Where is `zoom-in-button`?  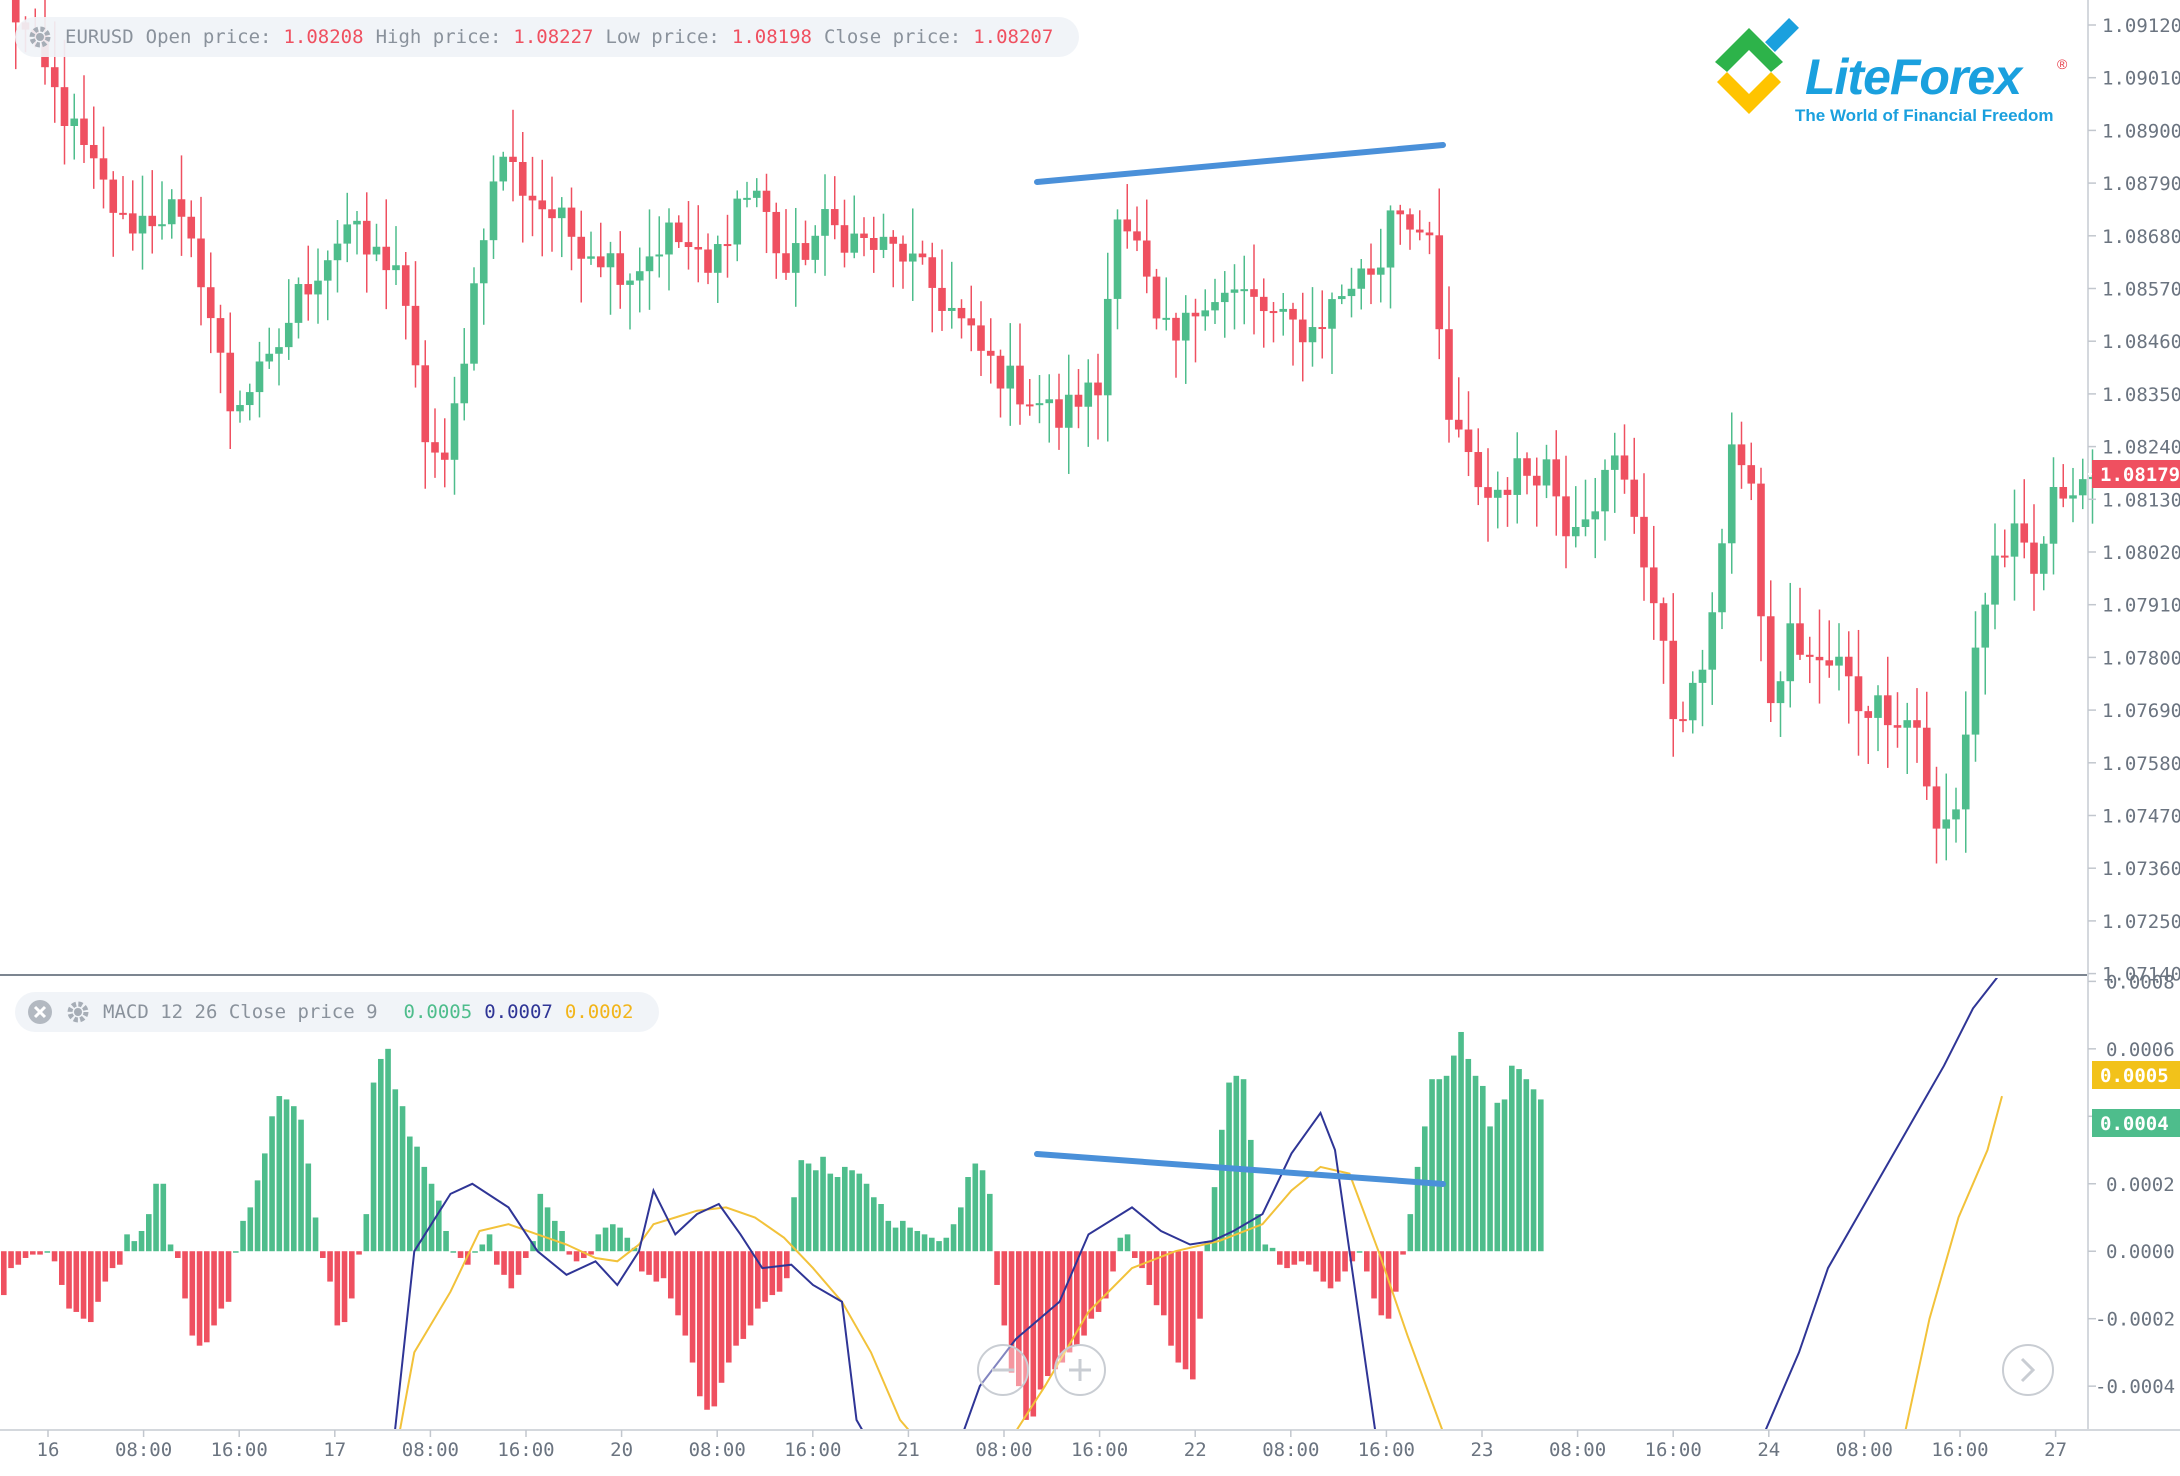
zoom-in-button is located at coordinates (1080, 1370).